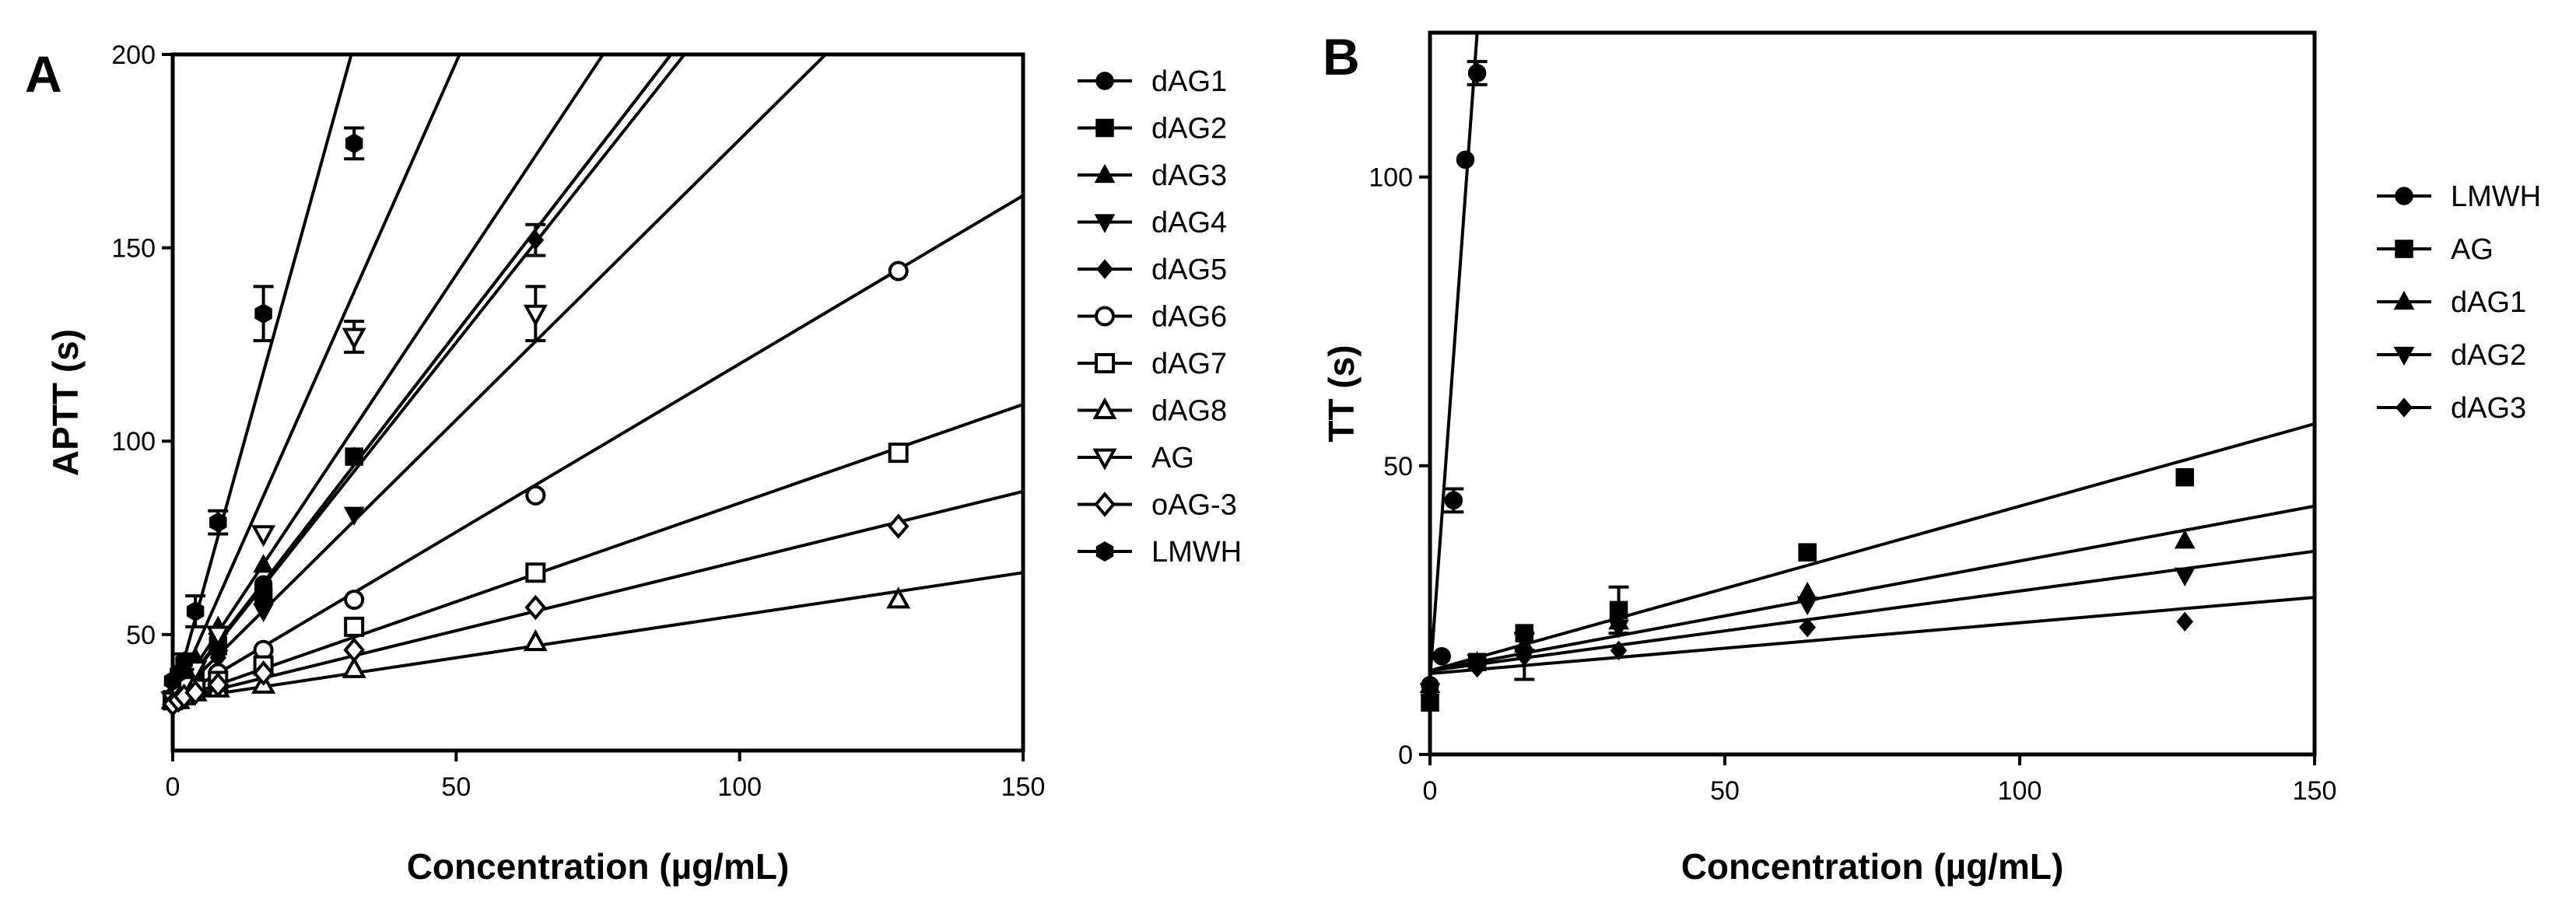 This screenshot has height=917, width=2576. I want to click on panel-b-letter: B, so click(1342, 57).